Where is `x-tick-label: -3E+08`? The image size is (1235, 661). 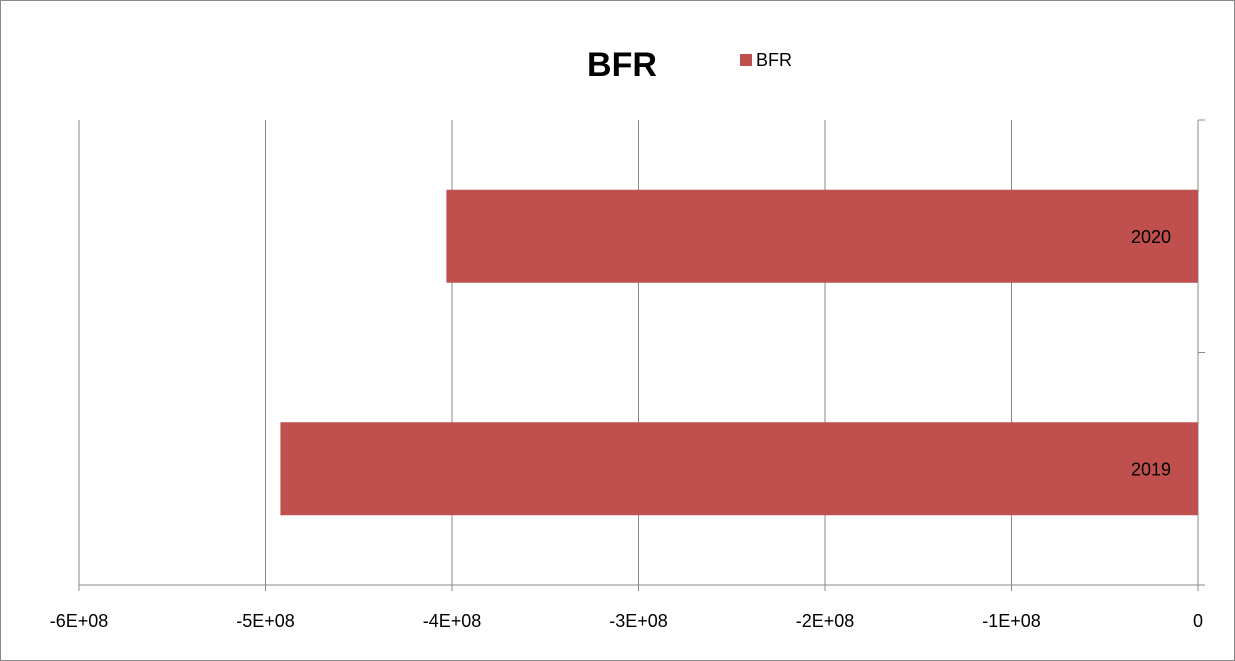
x-tick-label: -3E+08 is located at coordinates (638, 621).